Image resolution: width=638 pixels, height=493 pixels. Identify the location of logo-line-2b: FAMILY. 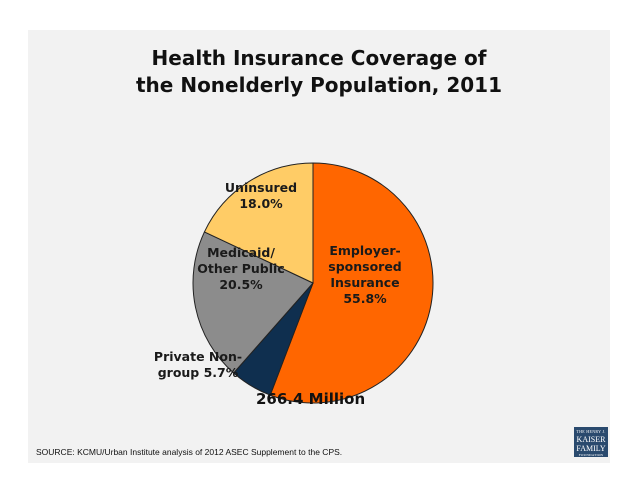
(591, 448).